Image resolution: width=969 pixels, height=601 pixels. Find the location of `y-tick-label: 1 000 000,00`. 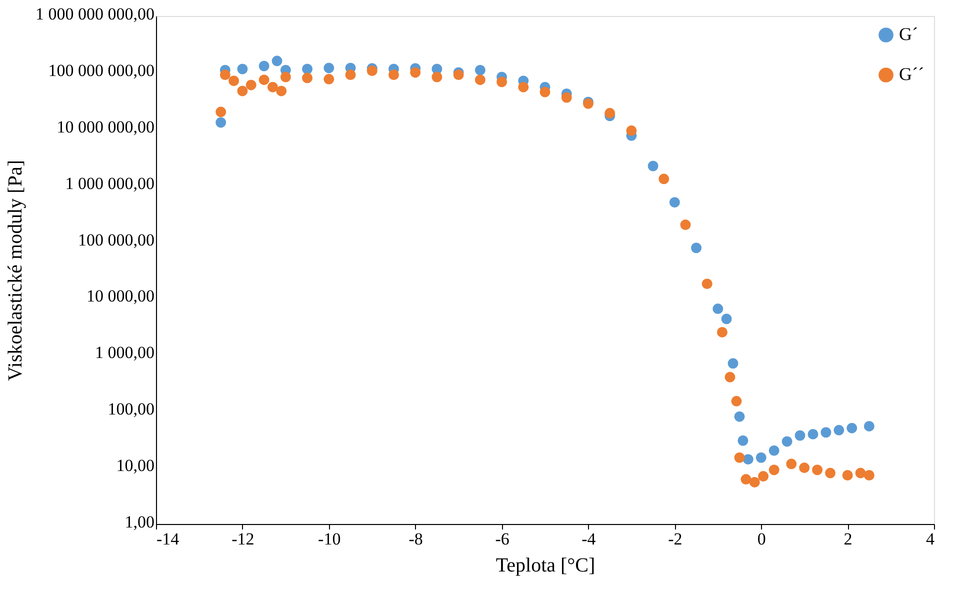

y-tick-label: 1 000 000,00 is located at coordinates (109, 183).